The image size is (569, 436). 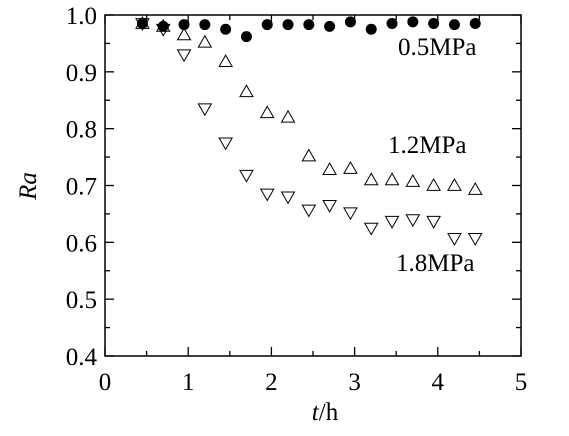 I want to click on series-0-5mpa, so click(x=308, y=29).